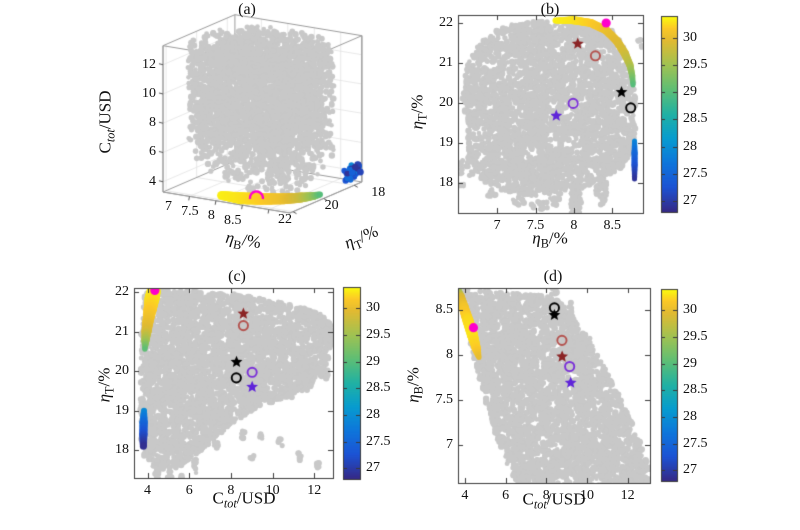  Describe the element at coordinates (444, 399) in the screenshot. I see `y-tick-label: 7.5` at that location.